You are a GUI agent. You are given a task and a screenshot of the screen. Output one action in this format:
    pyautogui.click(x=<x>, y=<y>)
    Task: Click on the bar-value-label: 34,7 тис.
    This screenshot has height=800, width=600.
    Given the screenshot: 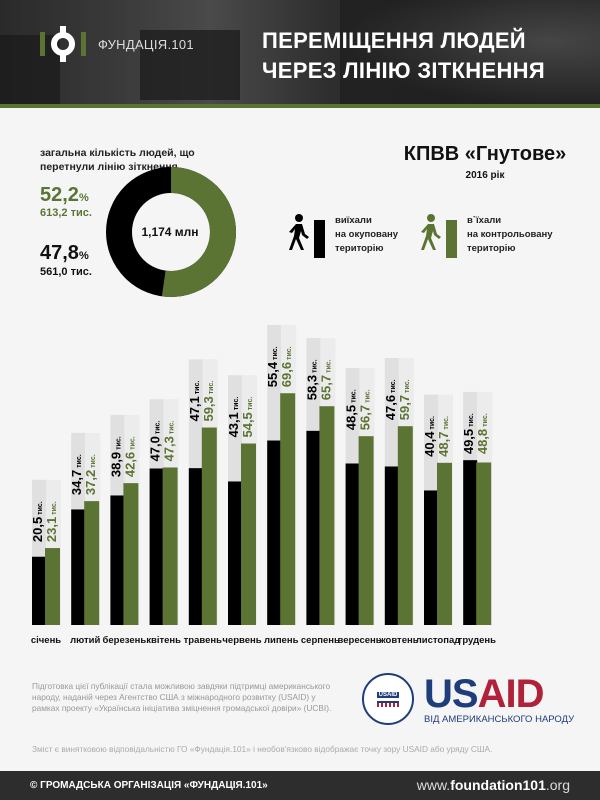 What is the action you would take?
    pyautogui.click(x=76, y=474)
    